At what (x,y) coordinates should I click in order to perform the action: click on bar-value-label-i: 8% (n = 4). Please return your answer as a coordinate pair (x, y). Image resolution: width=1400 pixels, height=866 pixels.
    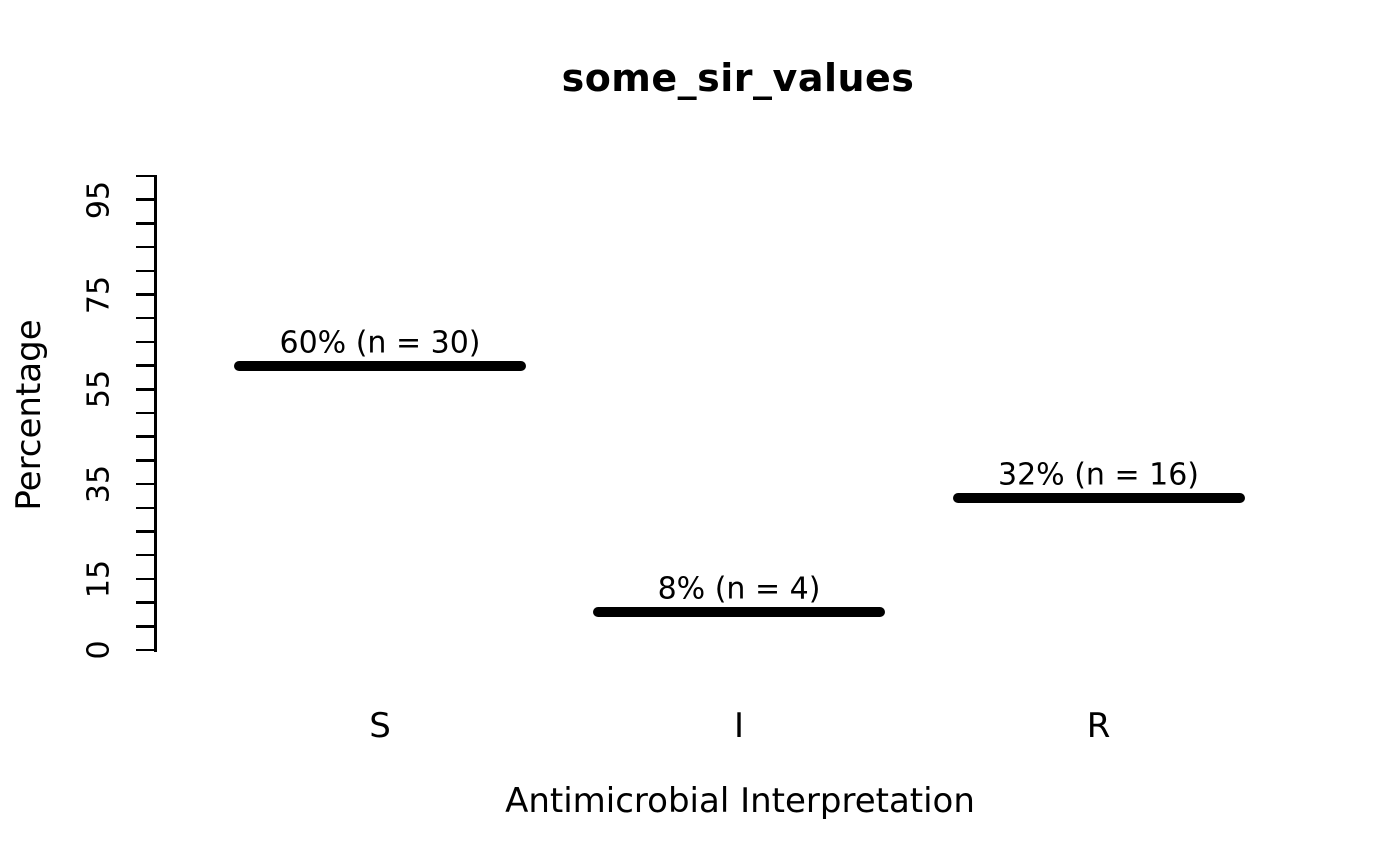
    Looking at the image, I should click on (739, 589).